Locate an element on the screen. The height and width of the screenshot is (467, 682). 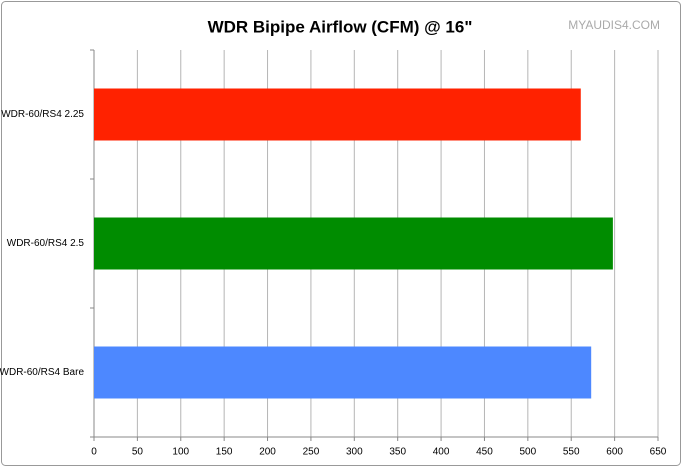
x-tick-label: 100 is located at coordinates (180, 452).